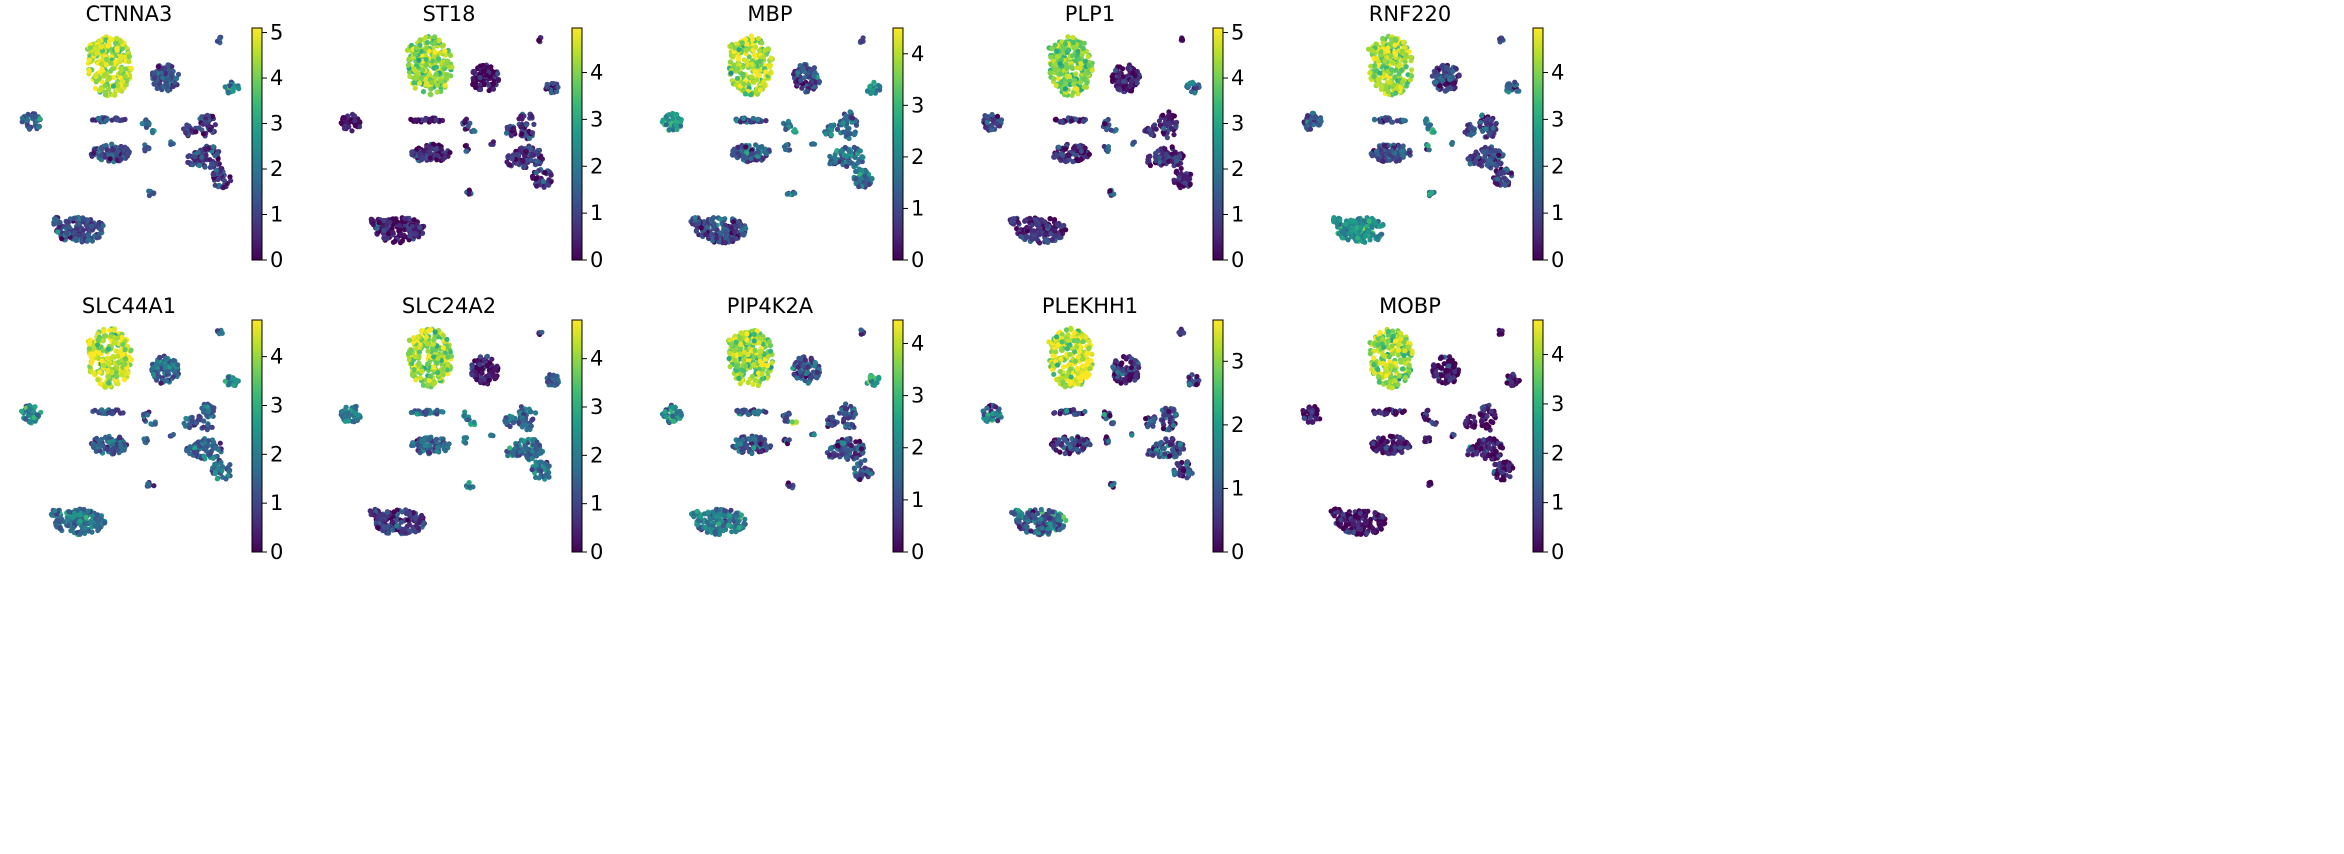 This screenshot has height=854, width=2344. What do you see at coordinates (1237, 78) in the screenshot?
I see `colorbar-tick-label: 4` at bounding box center [1237, 78].